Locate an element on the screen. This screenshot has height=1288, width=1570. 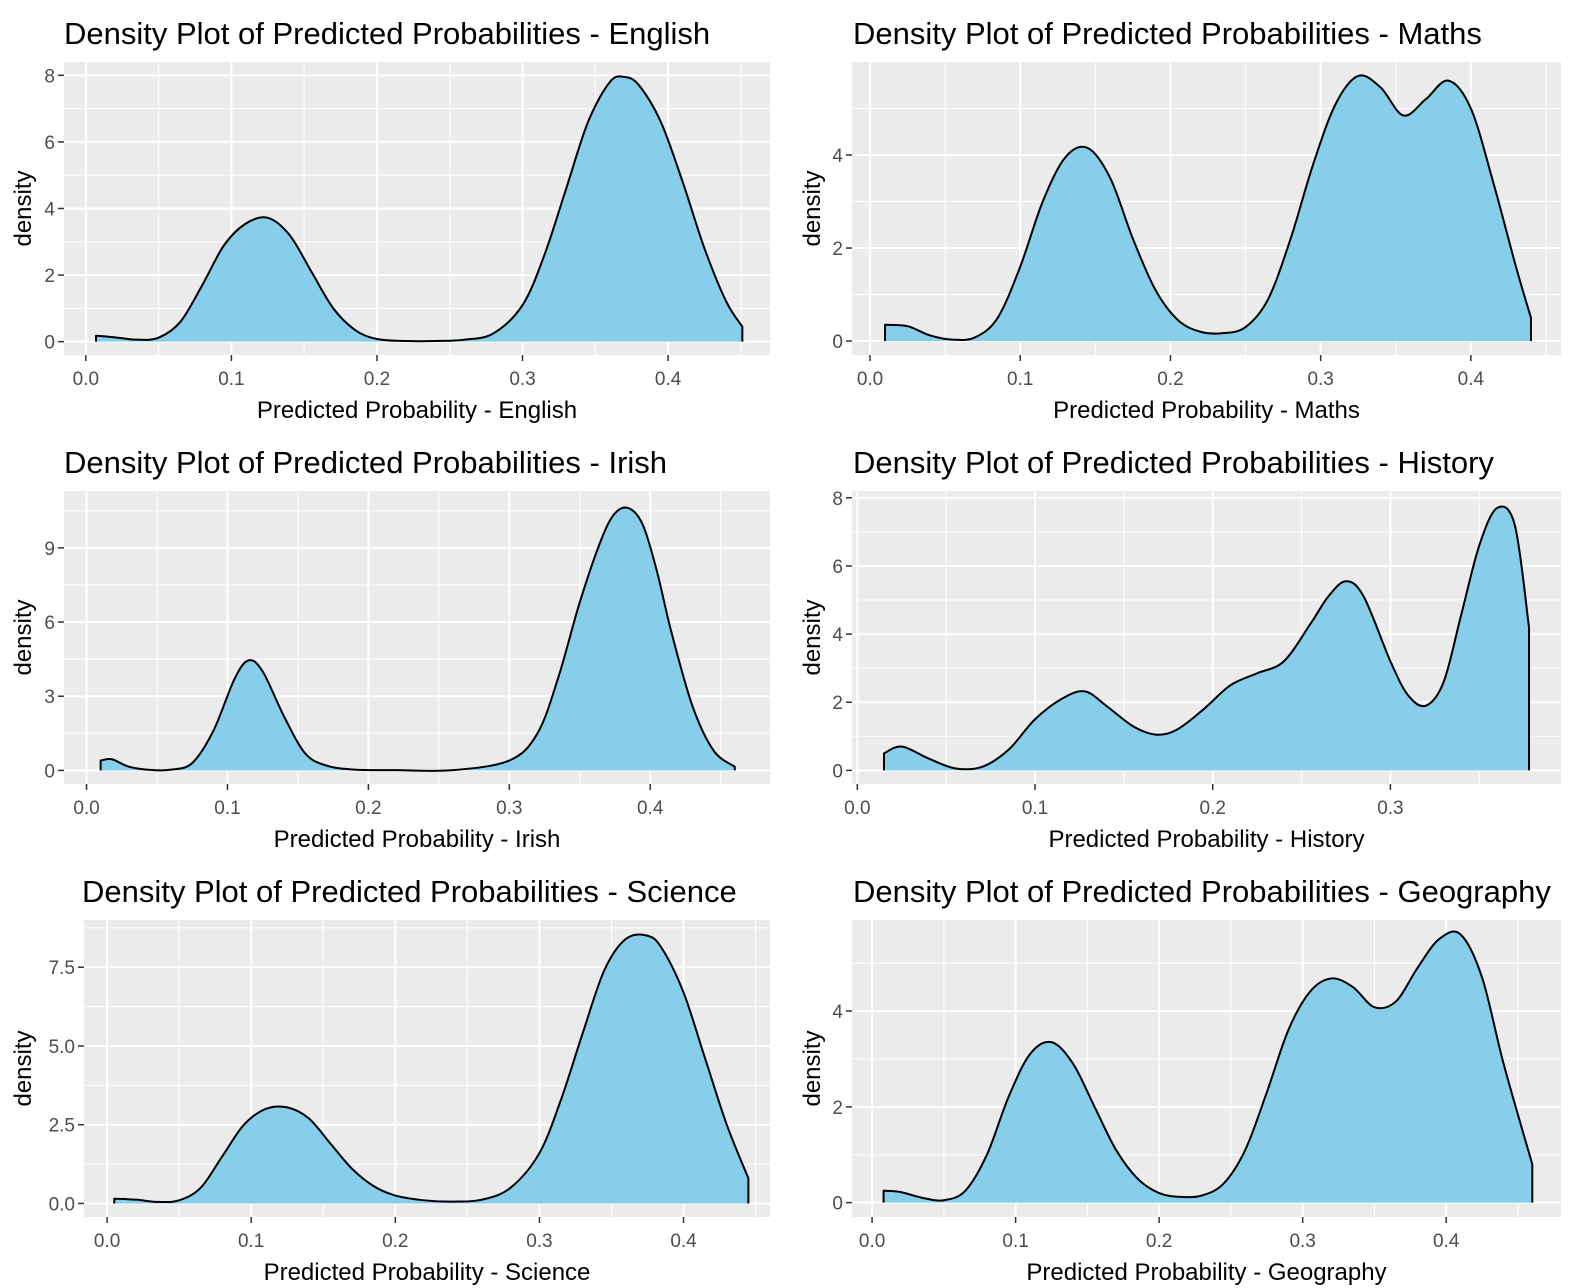
y-tick-label: 9 is located at coordinates (49, 549).